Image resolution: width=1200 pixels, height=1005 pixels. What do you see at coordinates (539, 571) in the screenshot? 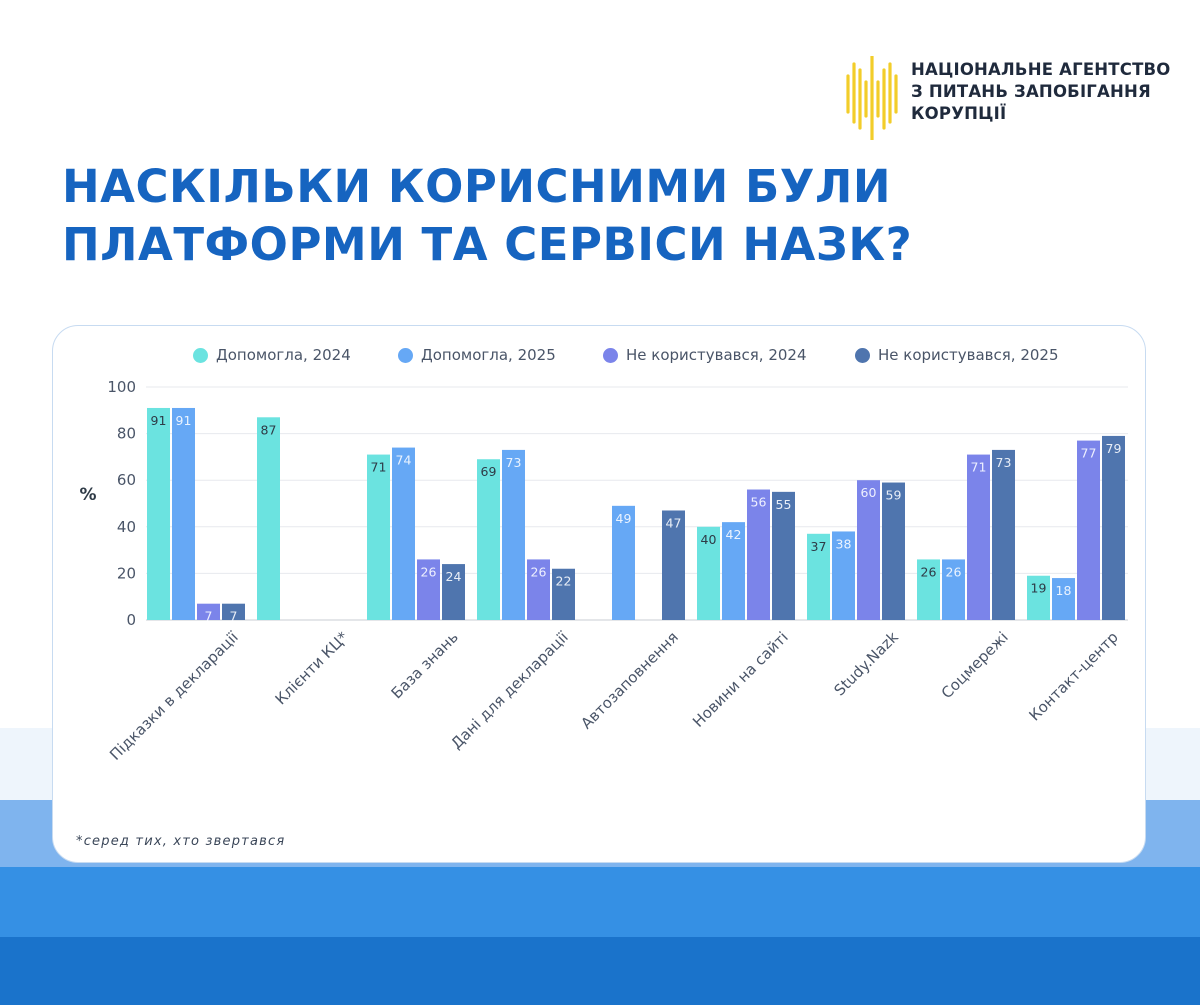
I see `bar-value-label-3-2: 26` at bounding box center [539, 571].